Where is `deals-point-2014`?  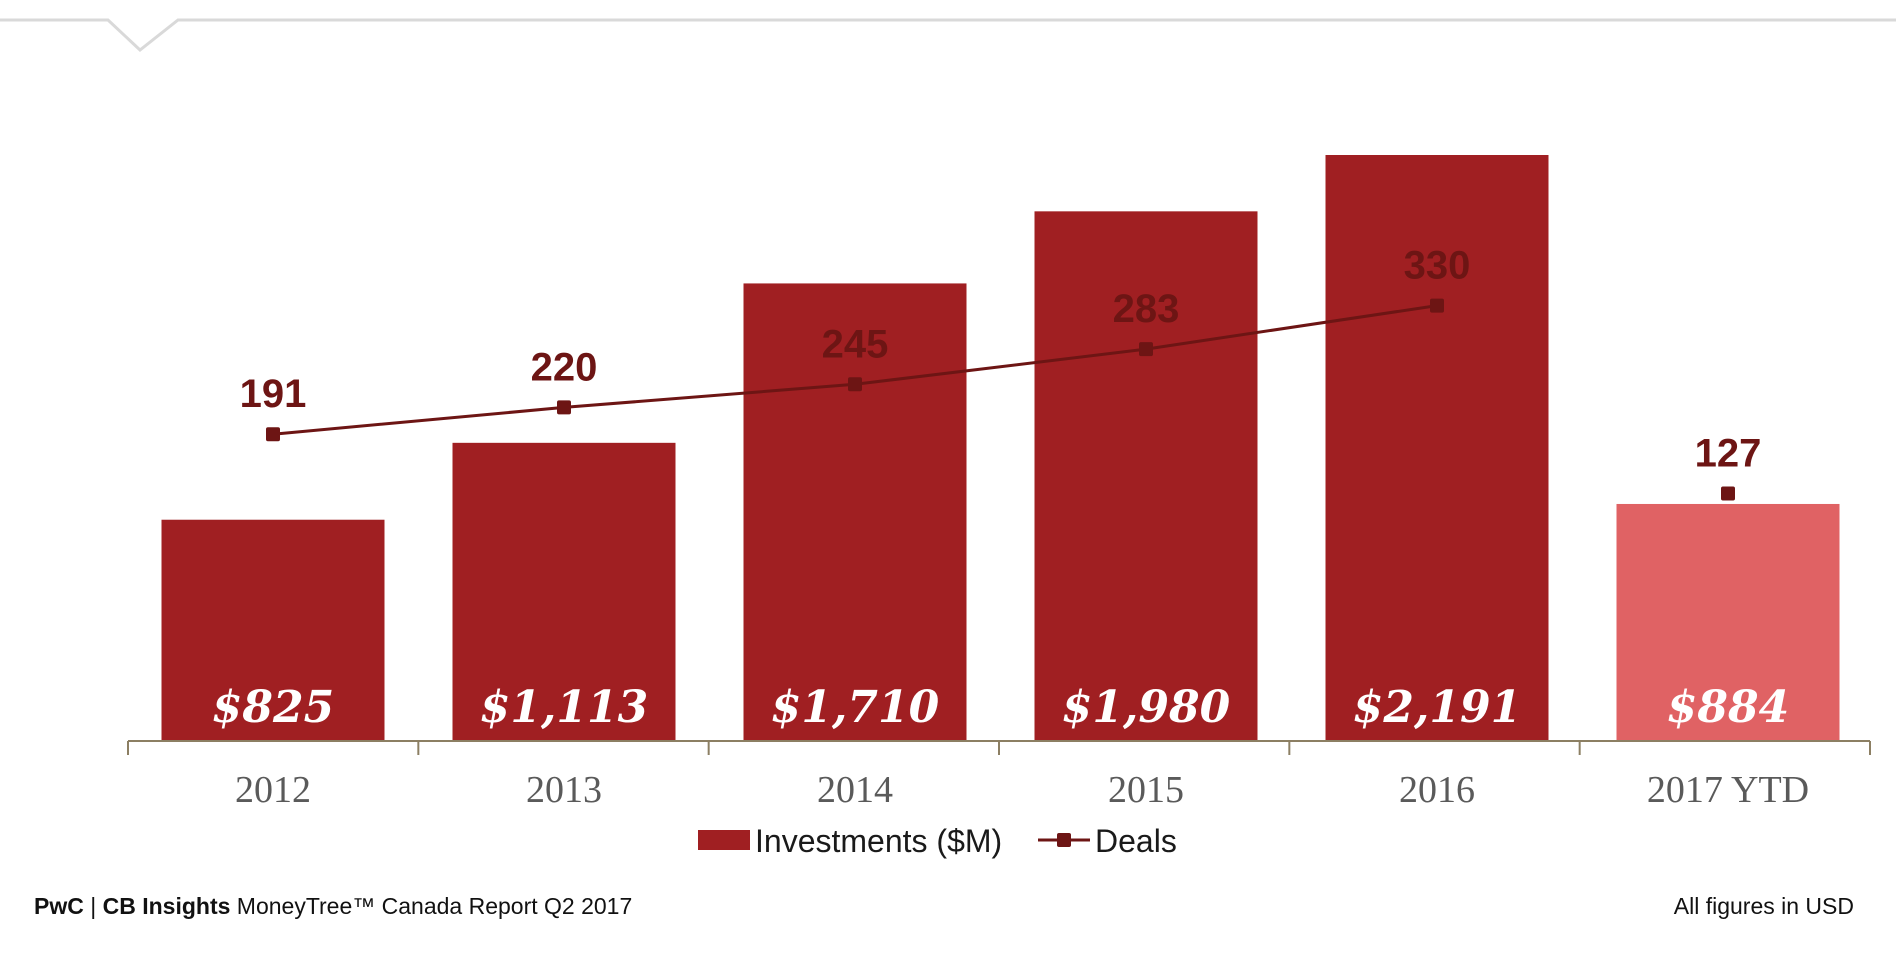
deals-point-2014 is located at coordinates (855, 384).